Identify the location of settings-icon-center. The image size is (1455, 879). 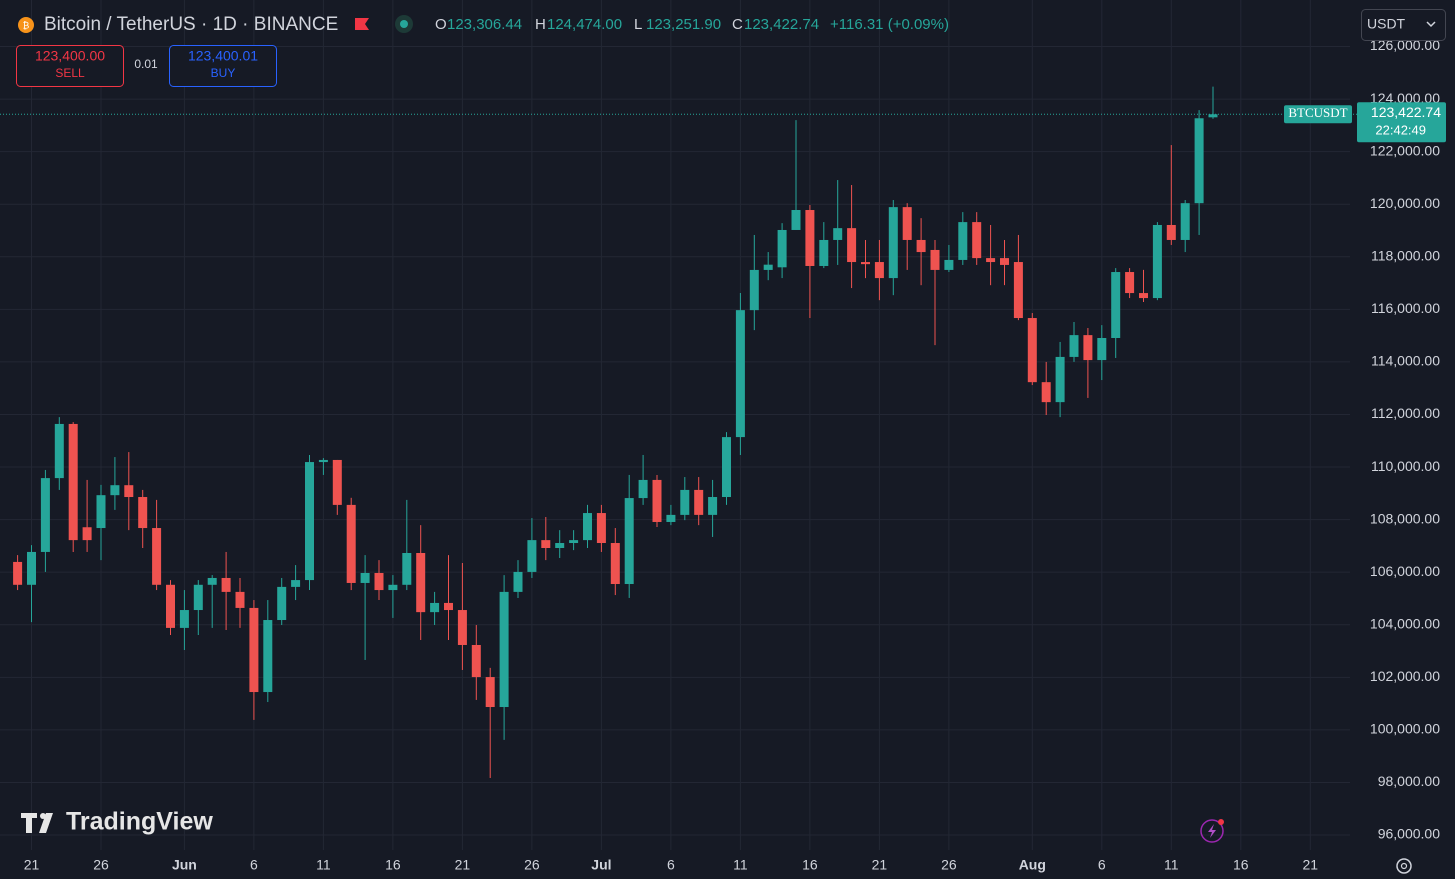
(1404, 866).